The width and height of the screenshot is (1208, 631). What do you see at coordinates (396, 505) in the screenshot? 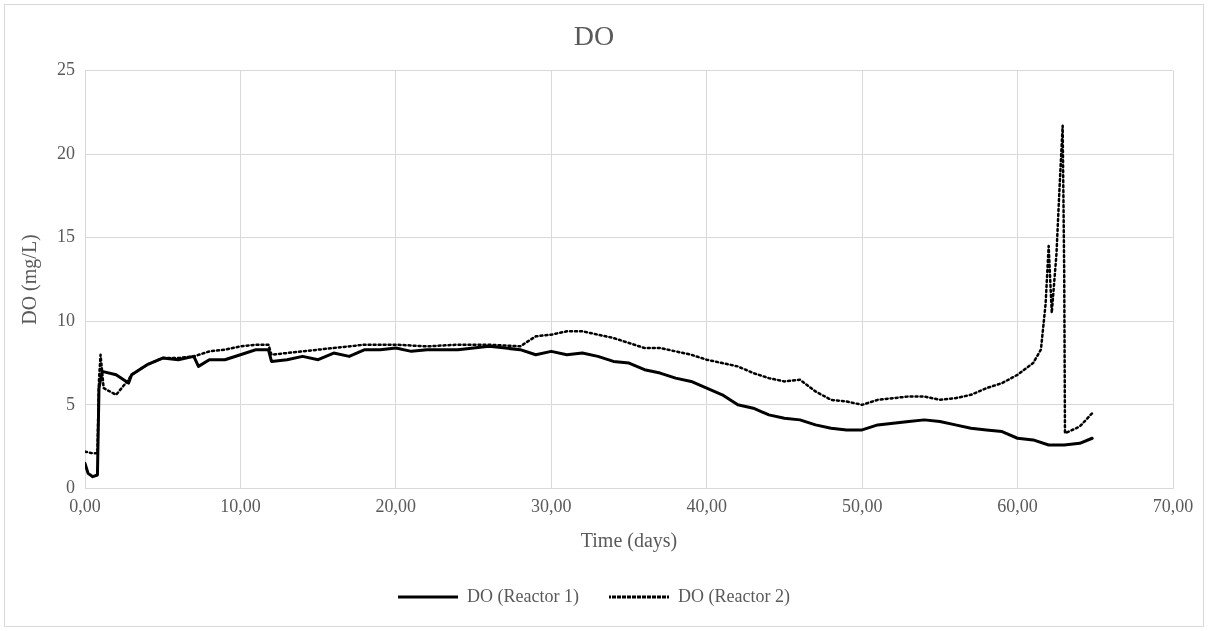
I see `x-tick-label: 20,00` at bounding box center [396, 505].